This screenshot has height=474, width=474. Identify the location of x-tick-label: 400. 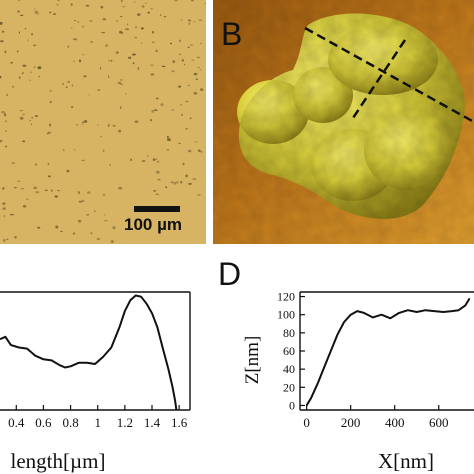
(395, 422).